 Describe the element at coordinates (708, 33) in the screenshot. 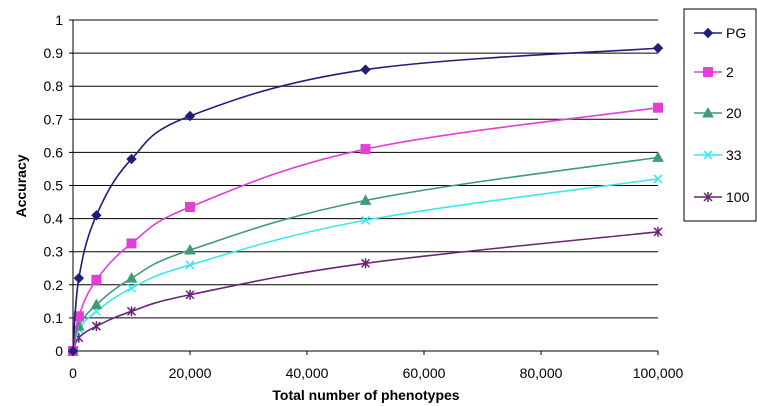

I see `legend-marker-PG` at that location.